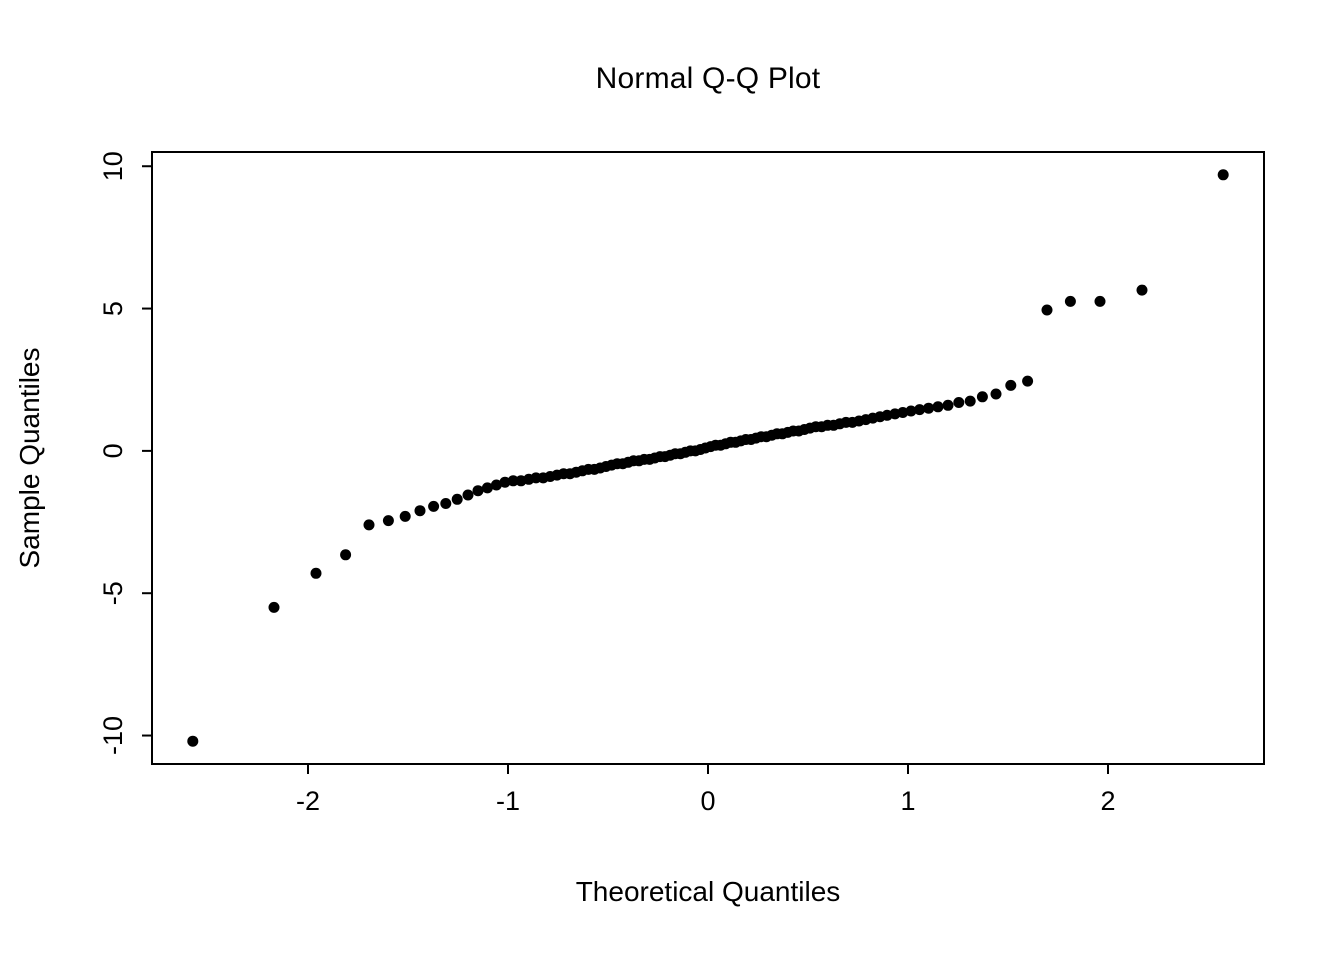  Describe the element at coordinates (113, 308) in the screenshot. I see `y-tick-label: 5` at that location.